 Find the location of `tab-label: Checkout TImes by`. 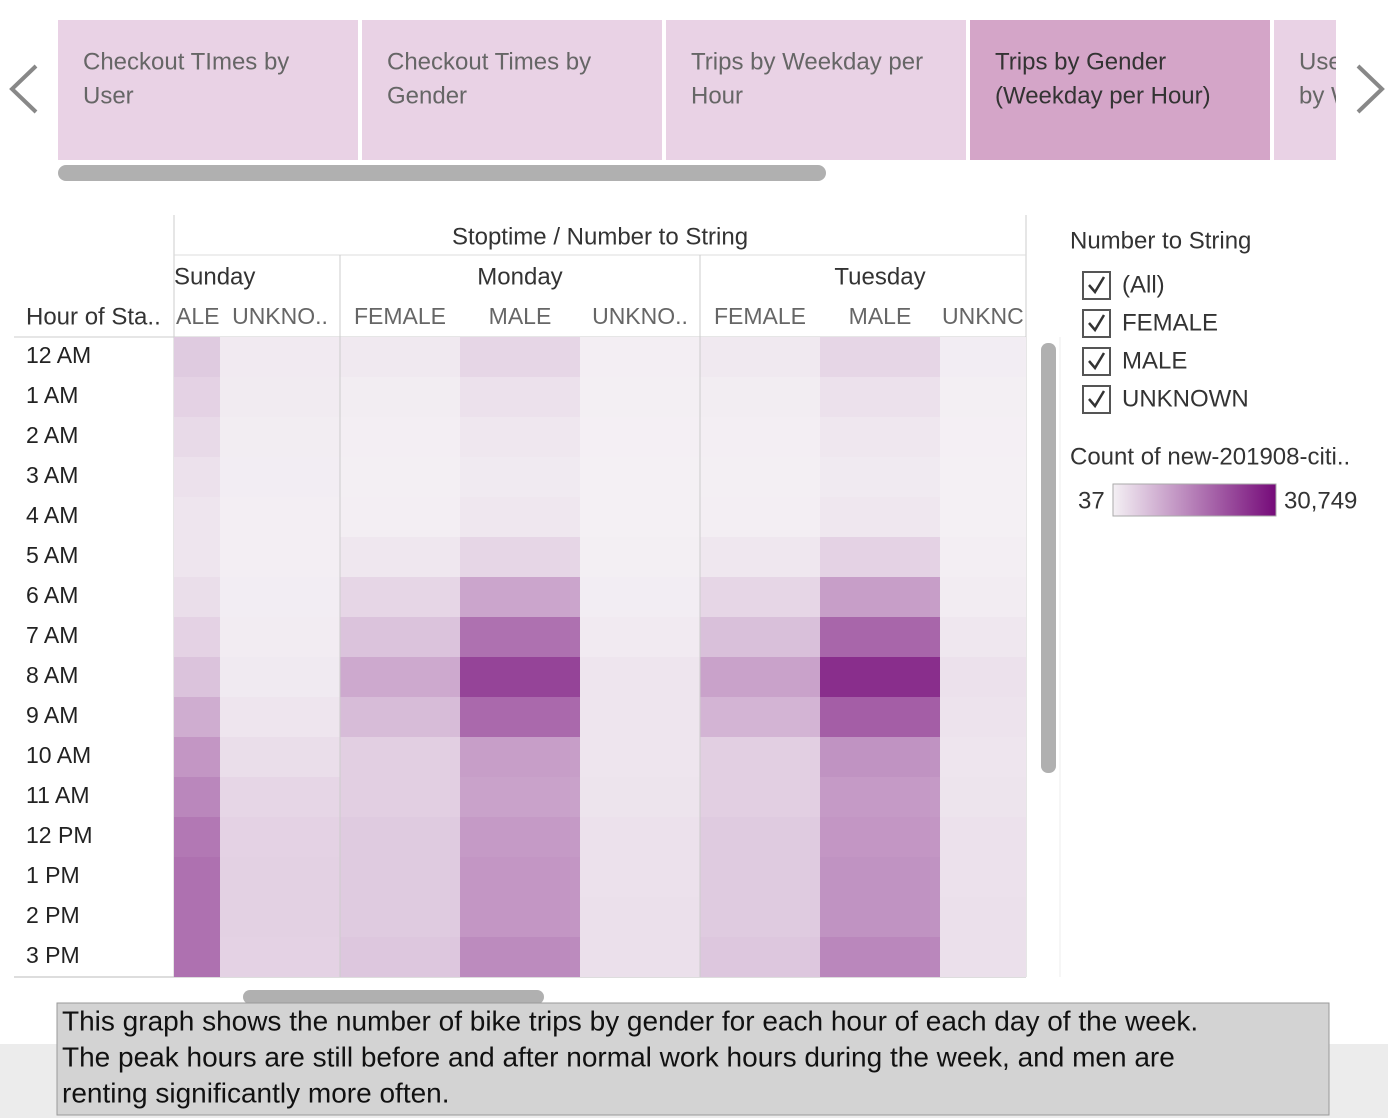

tab-label: Checkout TImes by is located at coordinates (186, 61).